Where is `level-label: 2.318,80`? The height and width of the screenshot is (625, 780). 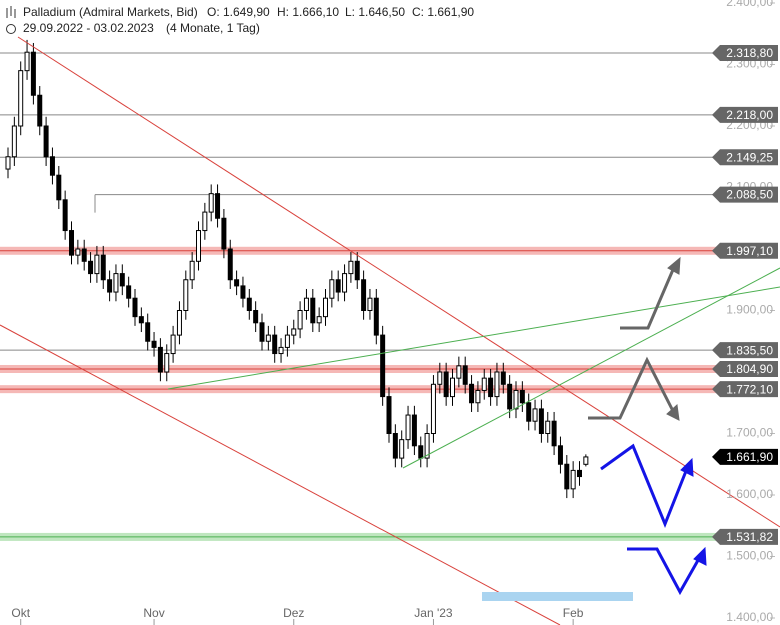
level-label: 2.318,80 is located at coordinates (749, 53).